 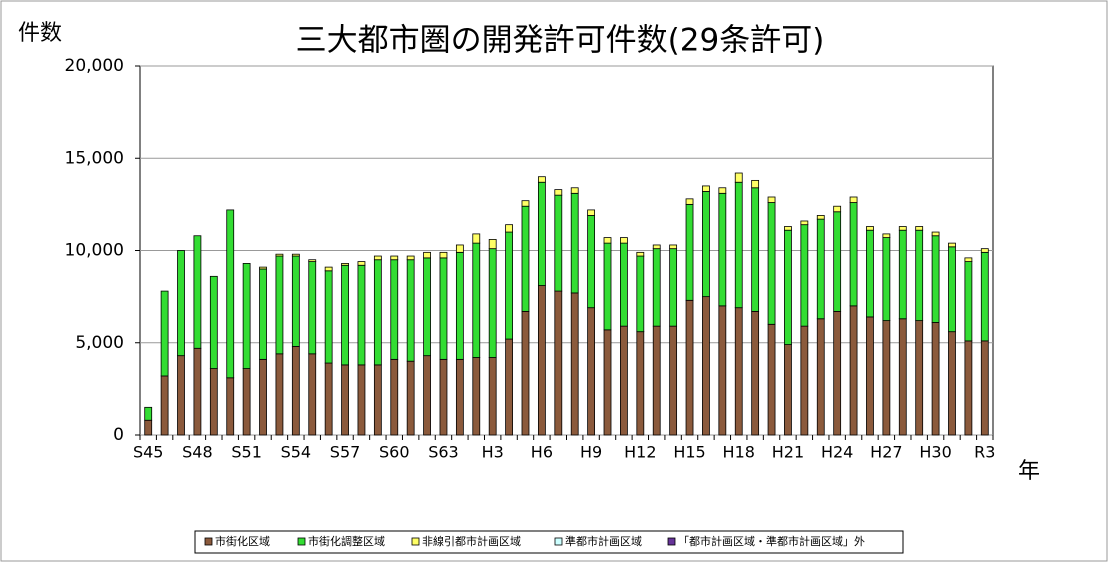 What do you see at coordinates (886, 452) in the screenshot?
I see `x-tick-label: H27` at bounding box center [886, 452].